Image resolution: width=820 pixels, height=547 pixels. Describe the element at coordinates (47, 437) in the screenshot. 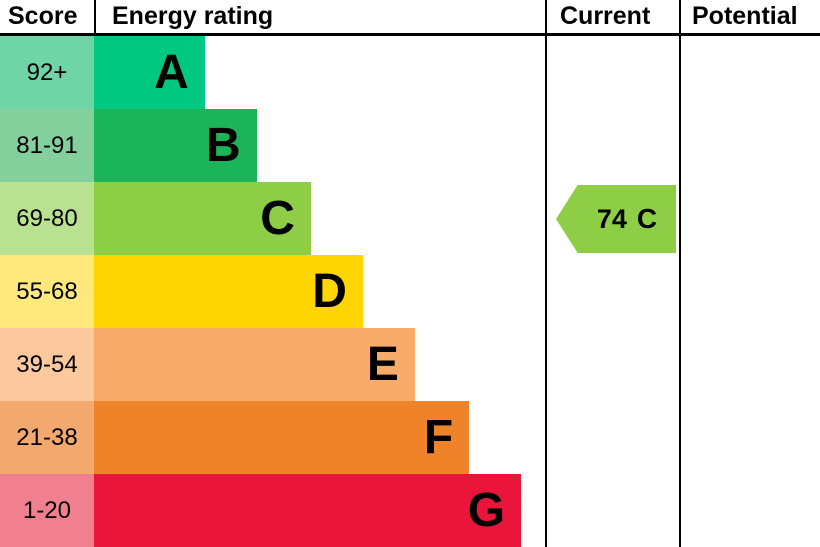

I see `score-range-f: 21-38` at that location.